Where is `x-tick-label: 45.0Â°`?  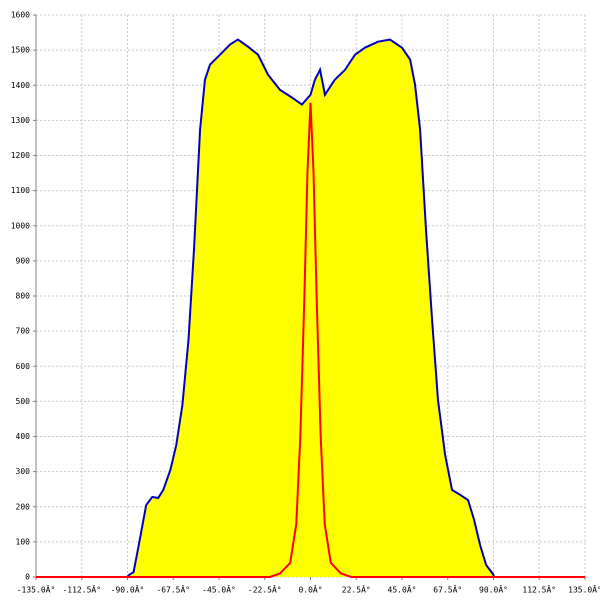
x-tick-label: 45.0Â° is located at coordinates (402, 589).